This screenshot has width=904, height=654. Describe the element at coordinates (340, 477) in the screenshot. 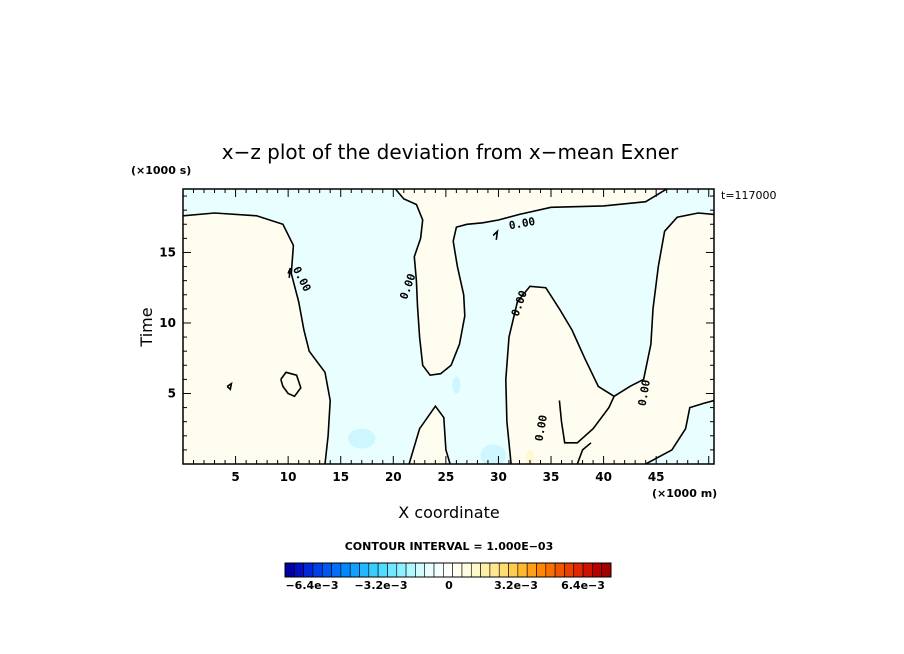

I see `x-tick-label: 15` at that location.